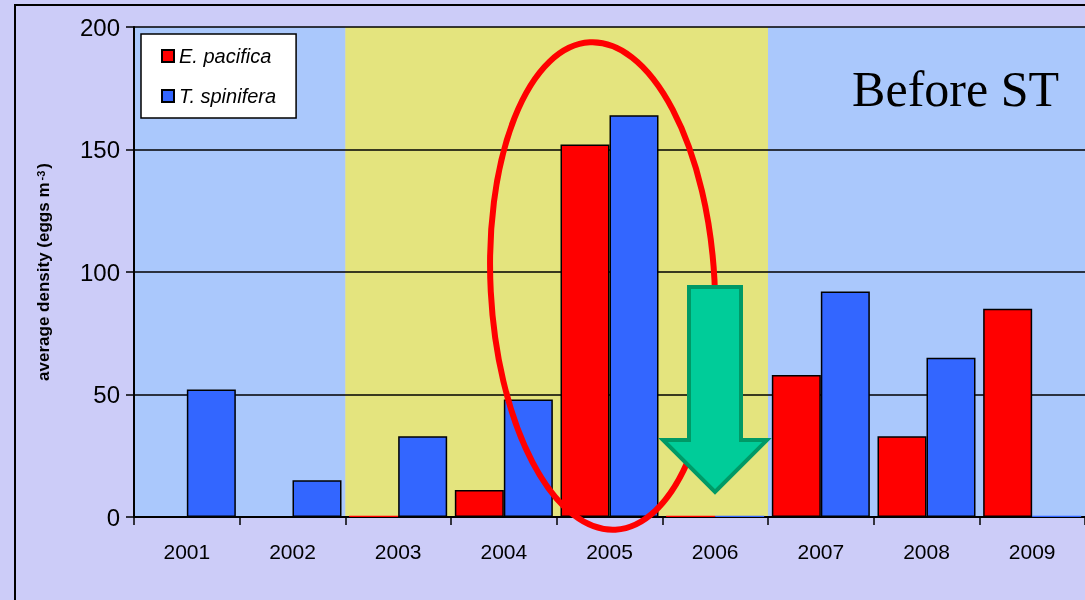 The height and width of the screenshot is (600, 1085). Describe the element at coordinates (225, 56) in the screenshot. I see `legend-label: E. pacifica` at that location.